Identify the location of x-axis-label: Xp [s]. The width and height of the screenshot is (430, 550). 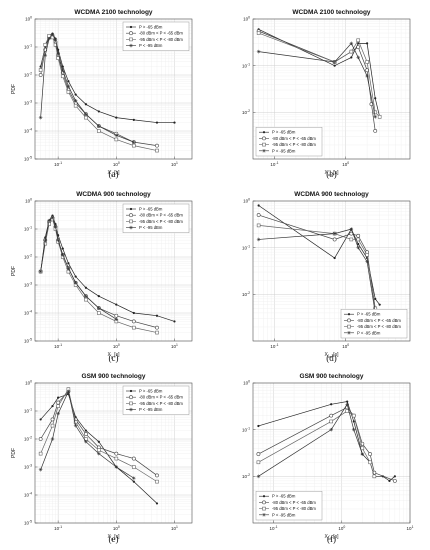
(113, 537).